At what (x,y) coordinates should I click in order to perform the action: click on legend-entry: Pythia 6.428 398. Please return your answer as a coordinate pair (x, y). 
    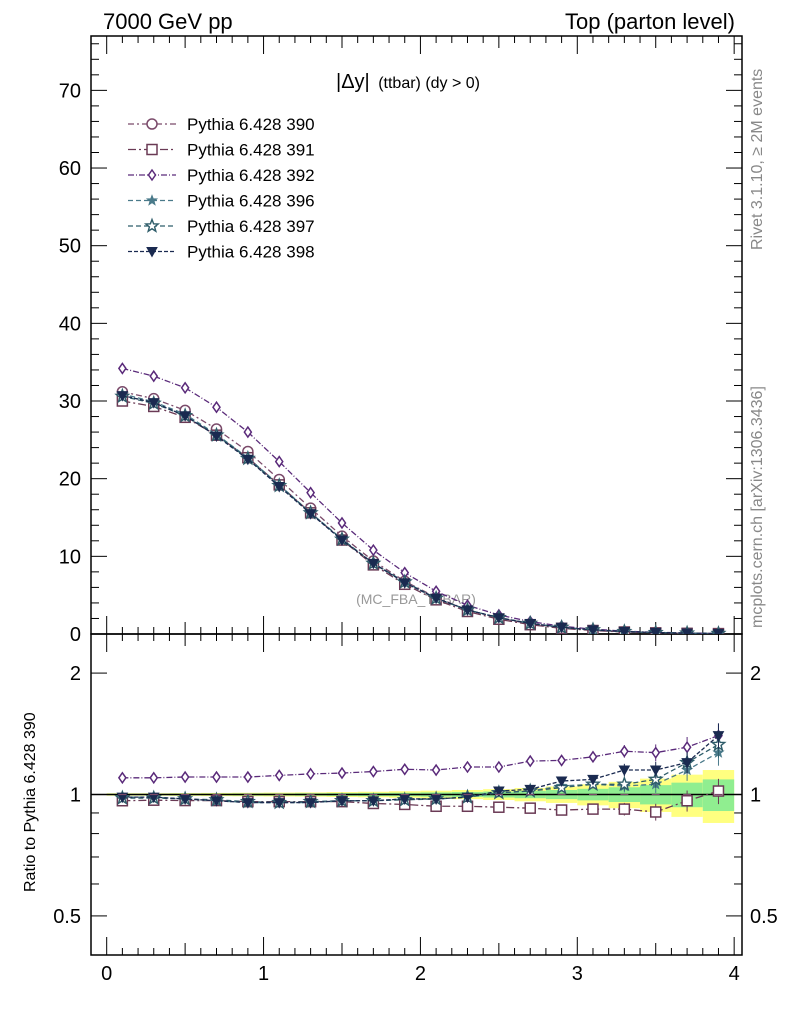
    Looking at the image, I should click on (221, 252).